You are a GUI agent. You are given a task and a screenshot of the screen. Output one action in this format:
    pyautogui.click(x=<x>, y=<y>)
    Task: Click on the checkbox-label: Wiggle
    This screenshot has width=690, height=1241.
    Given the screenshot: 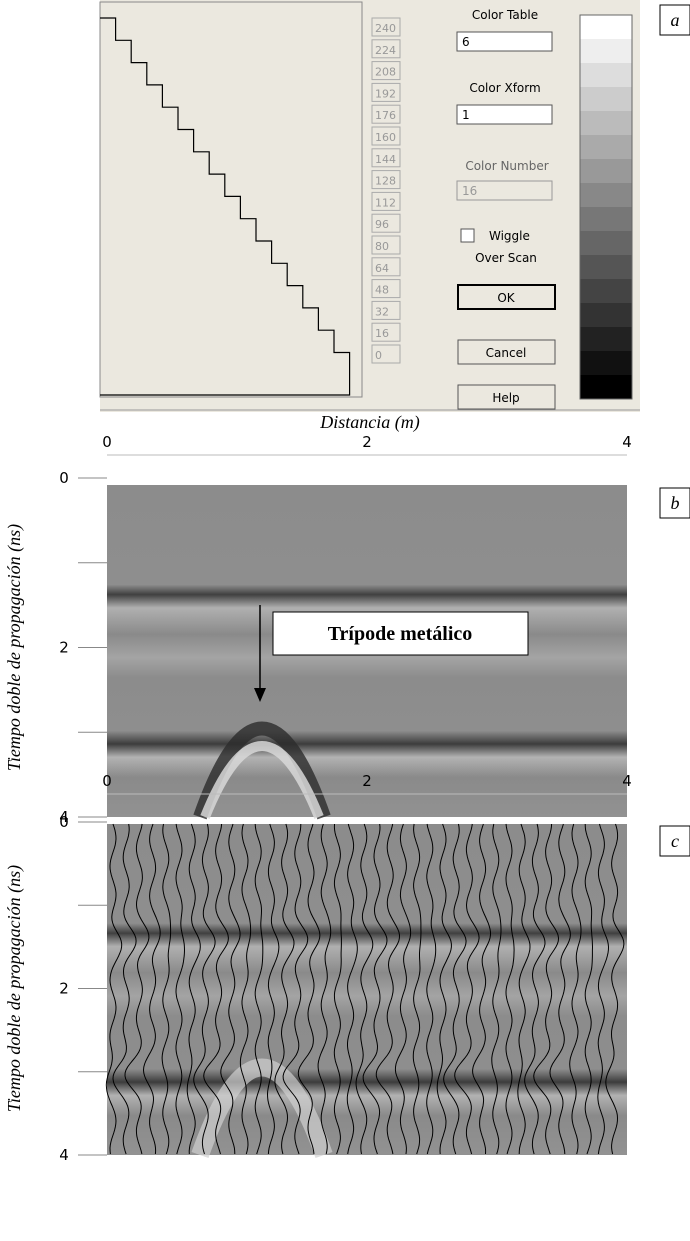 What is the action you would take?
    pyautogui.click(x=509, y=236)
    